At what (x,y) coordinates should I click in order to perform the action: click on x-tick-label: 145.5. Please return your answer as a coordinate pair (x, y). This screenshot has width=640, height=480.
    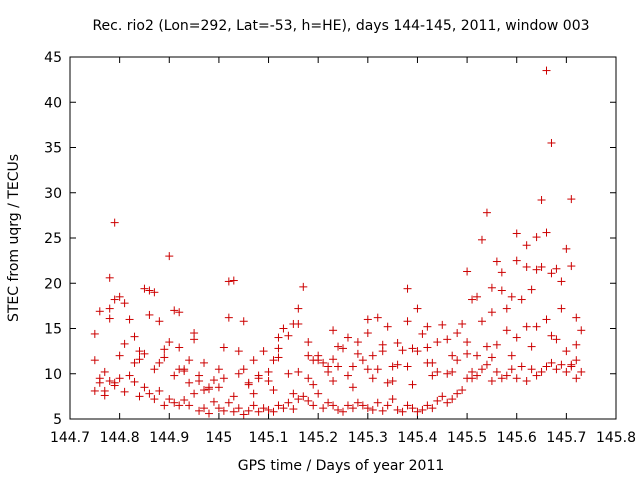
    Looking at the image, I should click on (467, 438).